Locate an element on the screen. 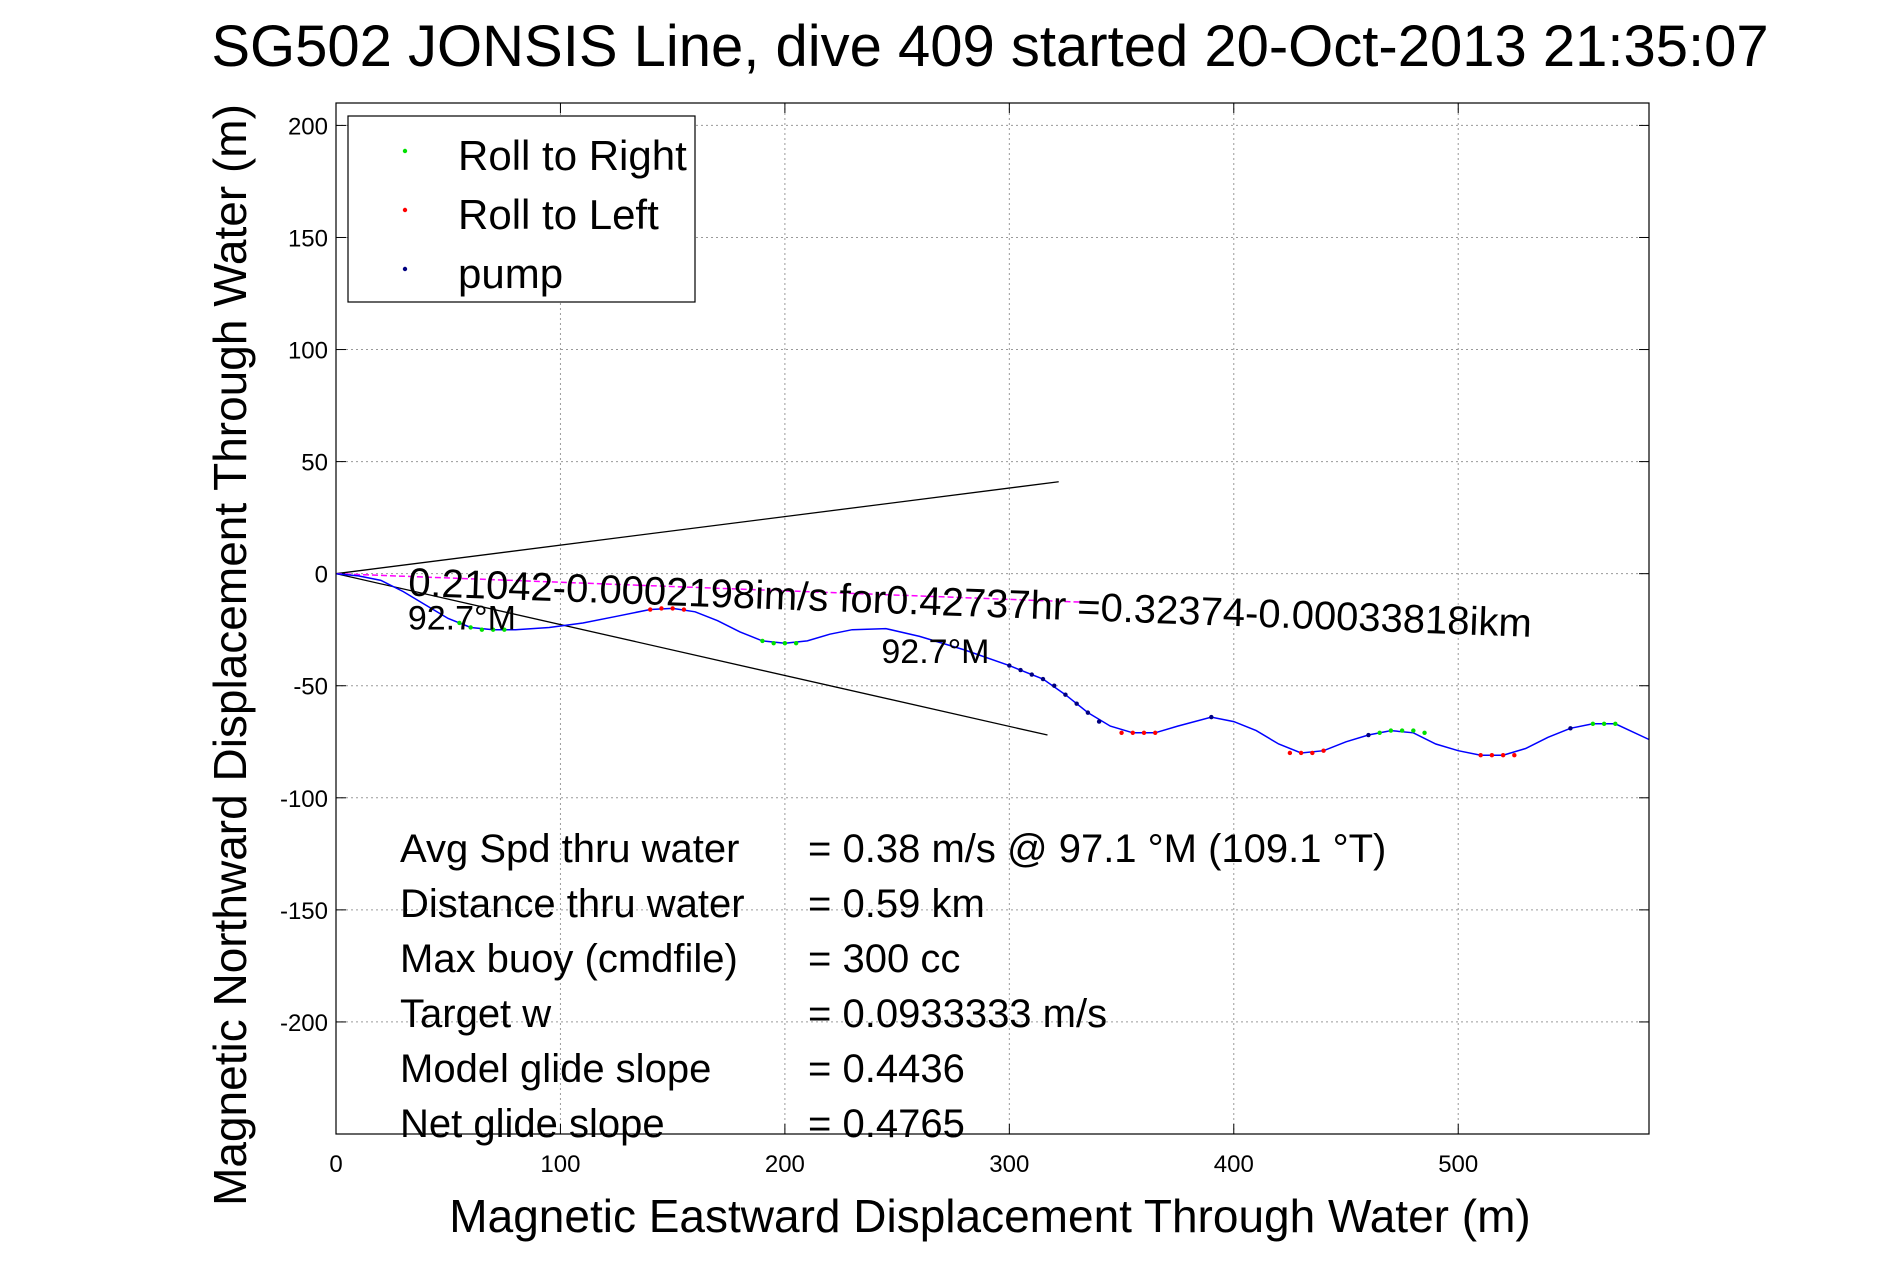  y-tick-label: 200 is located at coordinates (308, 126).